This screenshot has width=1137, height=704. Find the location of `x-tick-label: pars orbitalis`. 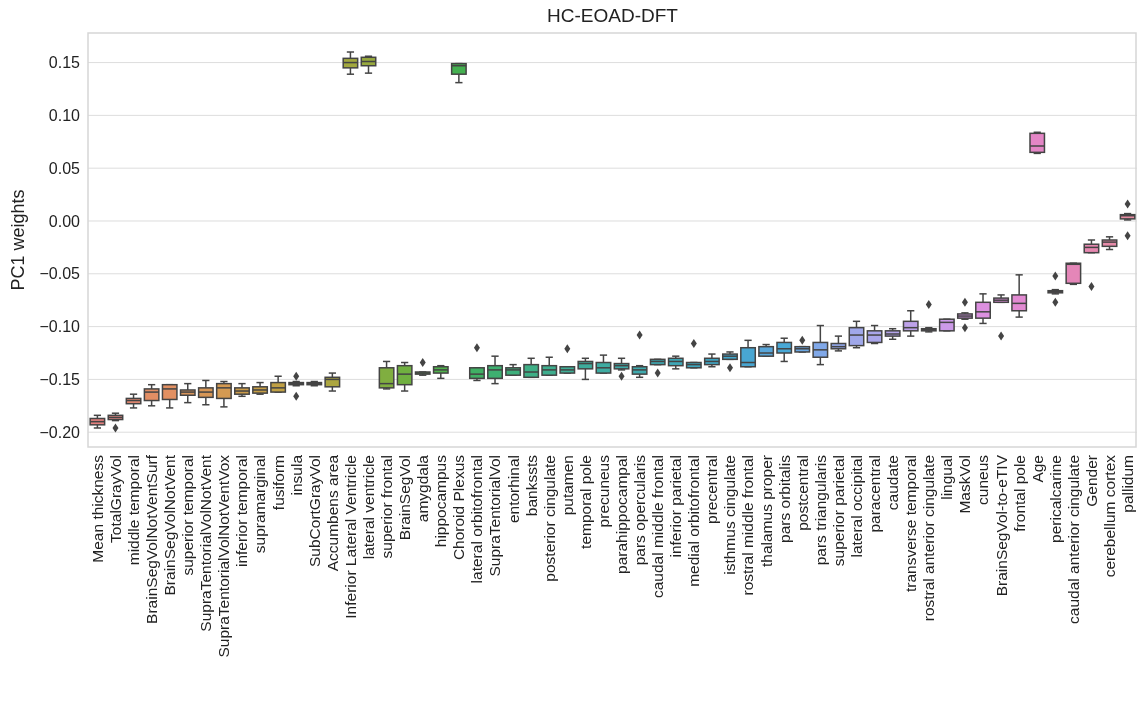

x-tick-label: pars orbitalis is located at coordinates (784, 498).